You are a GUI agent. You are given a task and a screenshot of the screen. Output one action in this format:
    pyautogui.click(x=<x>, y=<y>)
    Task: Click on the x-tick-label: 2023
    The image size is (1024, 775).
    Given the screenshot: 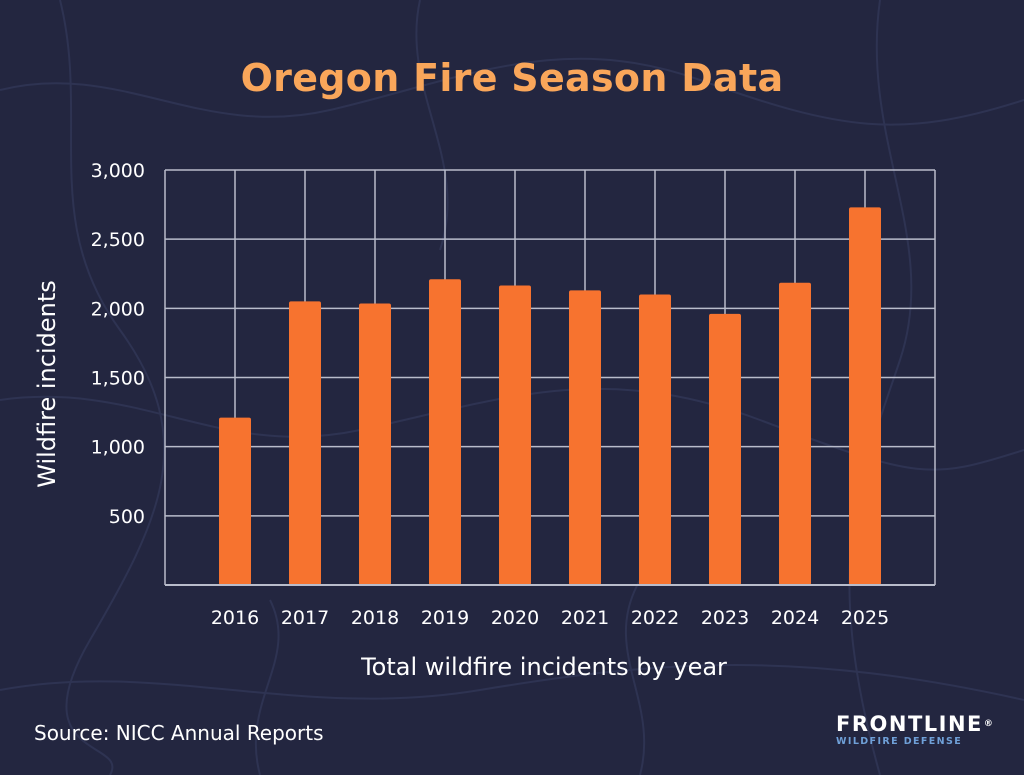 What is the action you would take?
    pyautogui.click(x=725, y=618)
    